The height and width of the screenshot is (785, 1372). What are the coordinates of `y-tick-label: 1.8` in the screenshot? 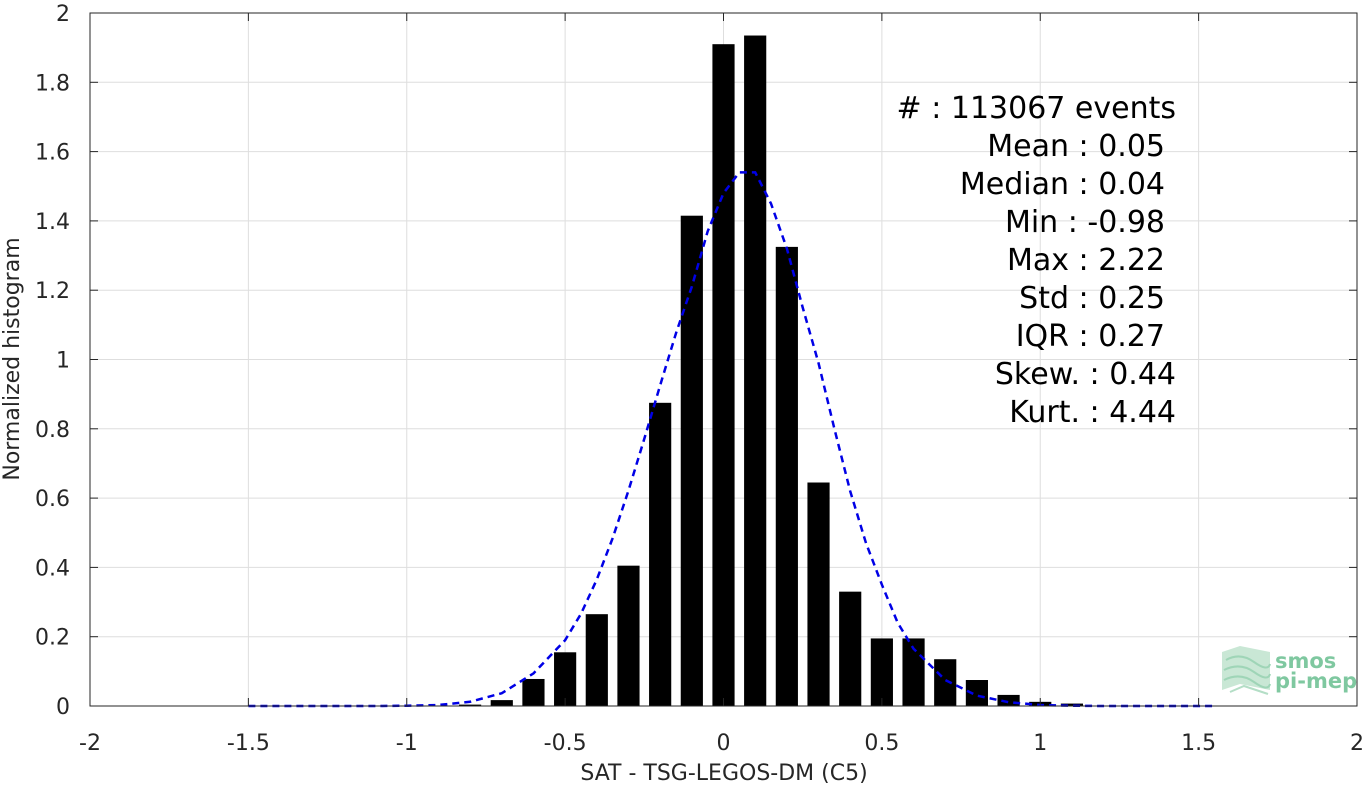 It's located at (52, 83).